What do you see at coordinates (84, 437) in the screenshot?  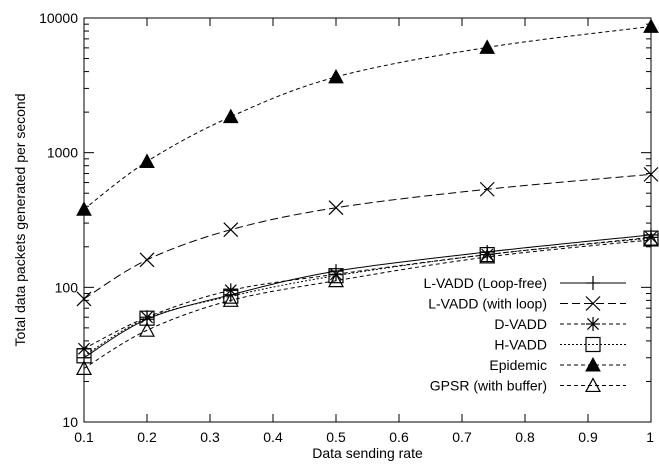 I see `x-tick-label: 0.1` at bounding box center [84, 437].